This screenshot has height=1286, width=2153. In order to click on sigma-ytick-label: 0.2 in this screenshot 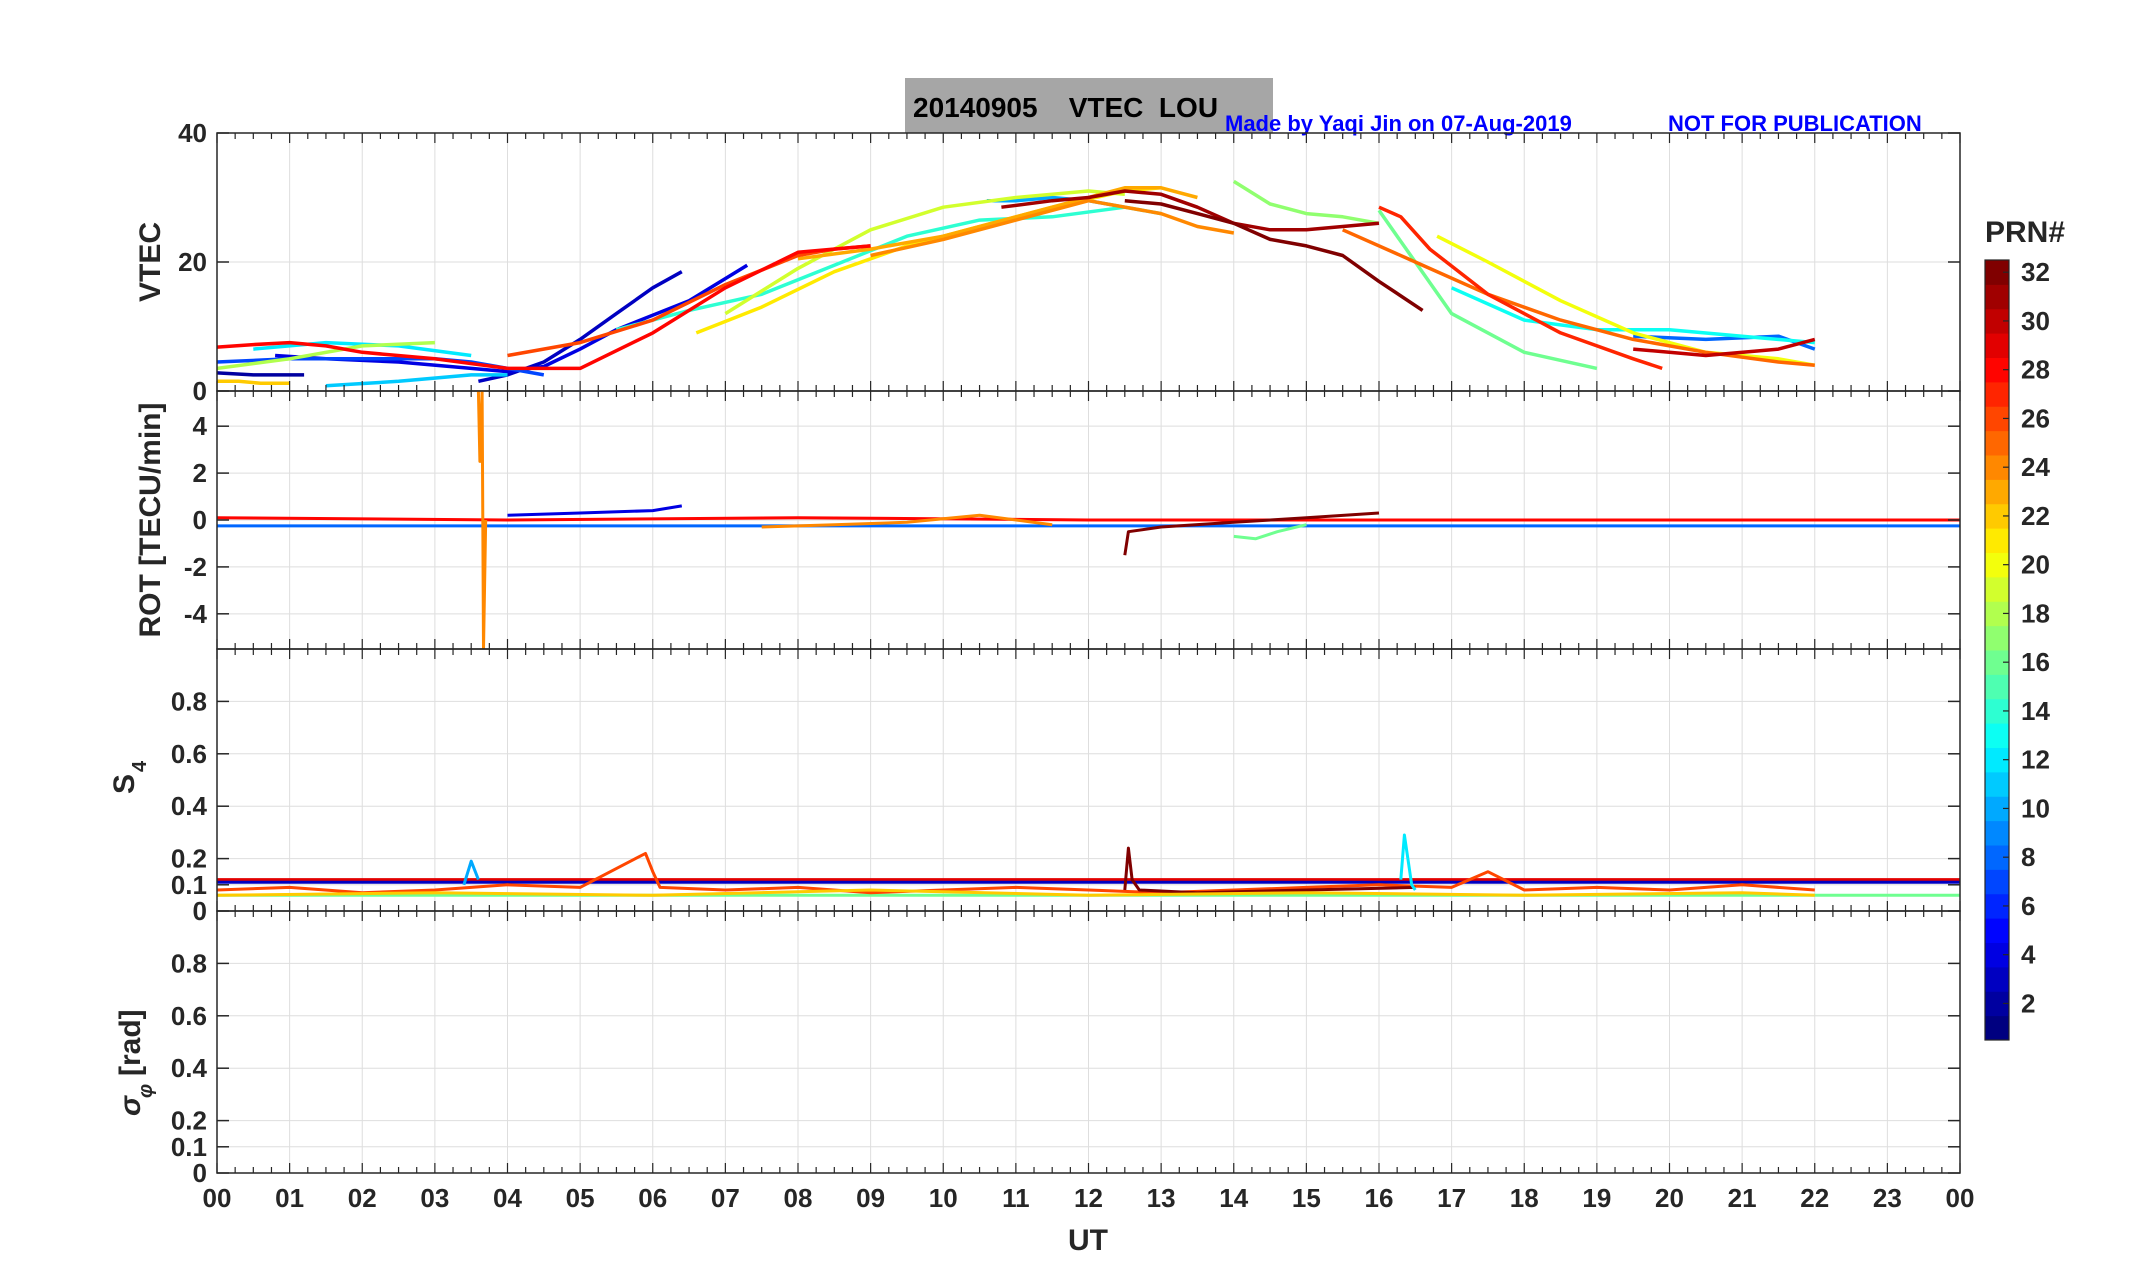, I will do `click(189, 1121)`.